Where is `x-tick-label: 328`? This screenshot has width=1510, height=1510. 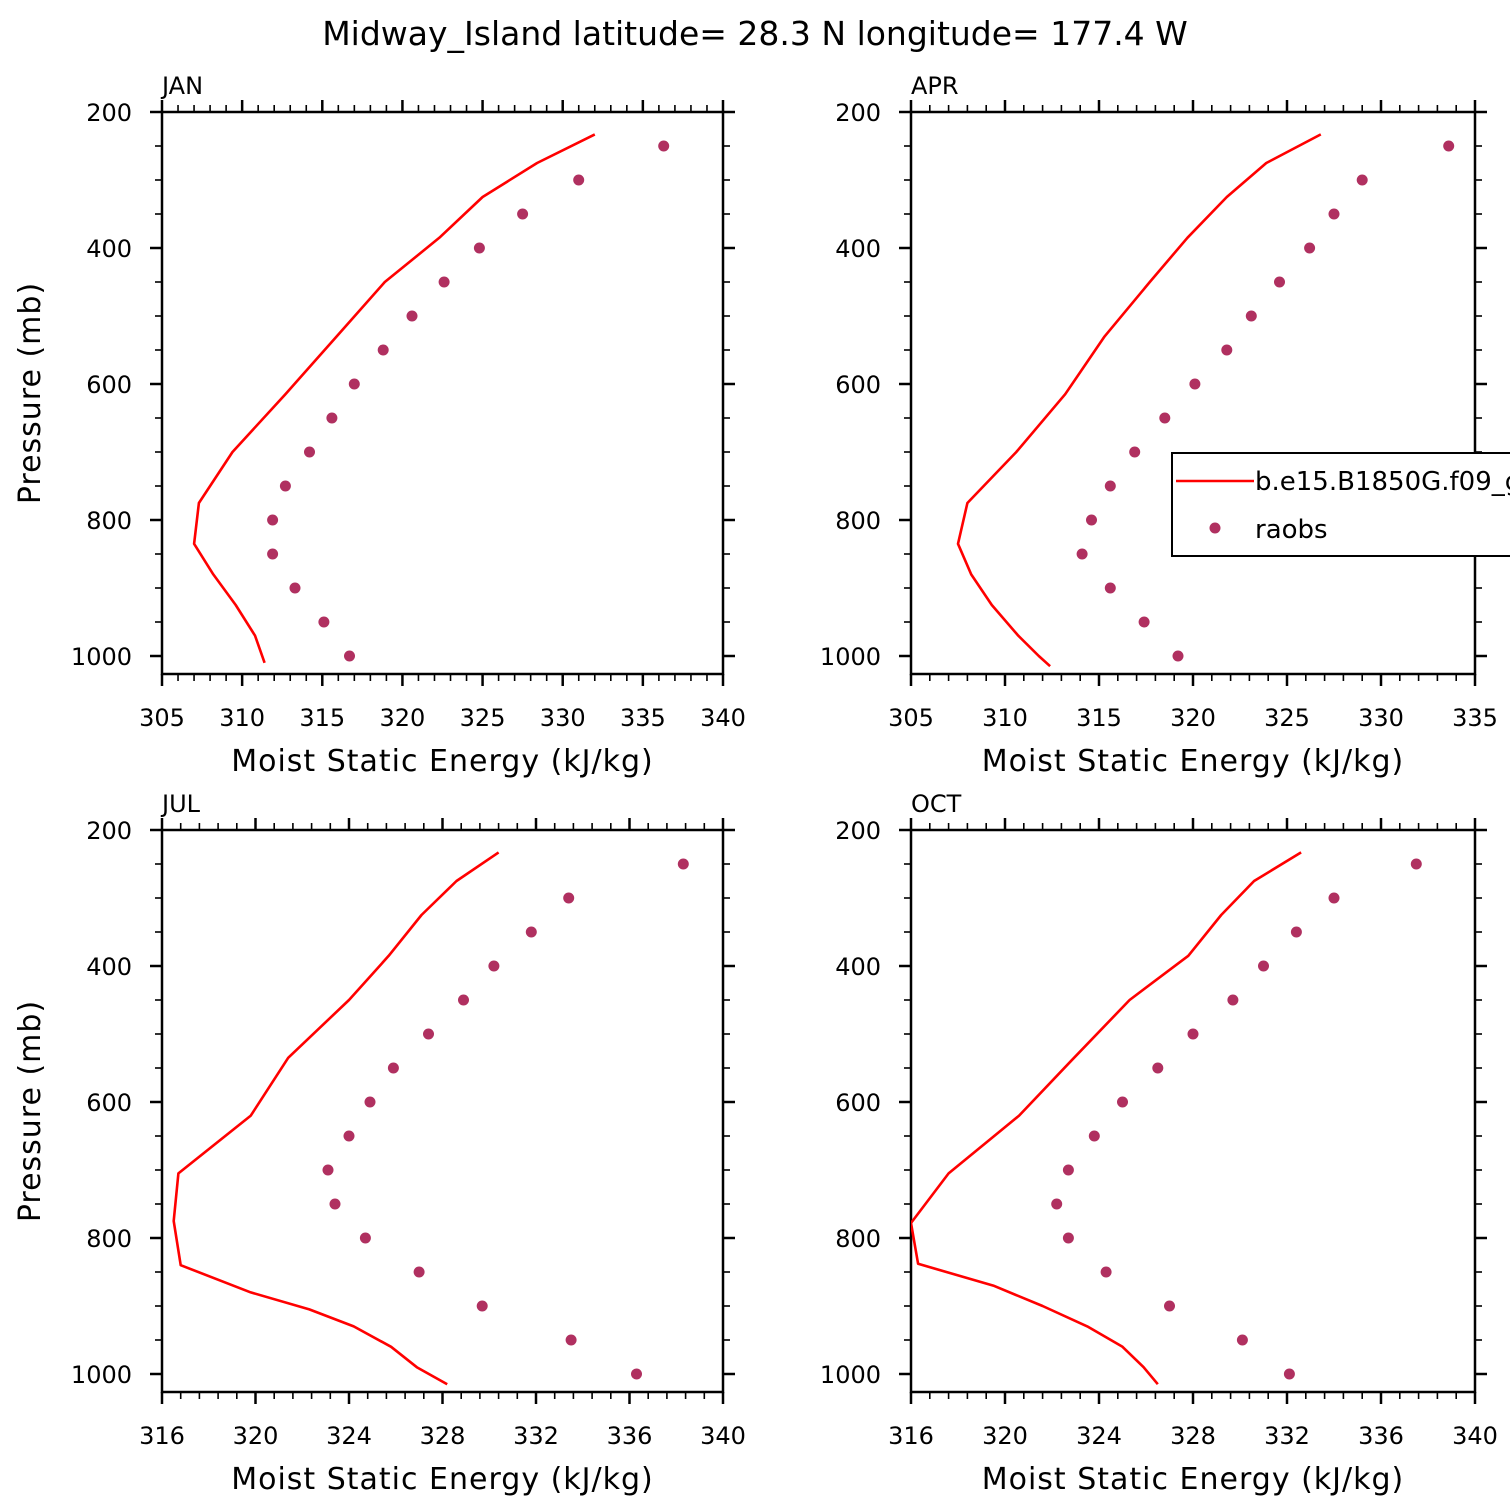 x-tick-label: 328 is located at coordinates (443, 1436).